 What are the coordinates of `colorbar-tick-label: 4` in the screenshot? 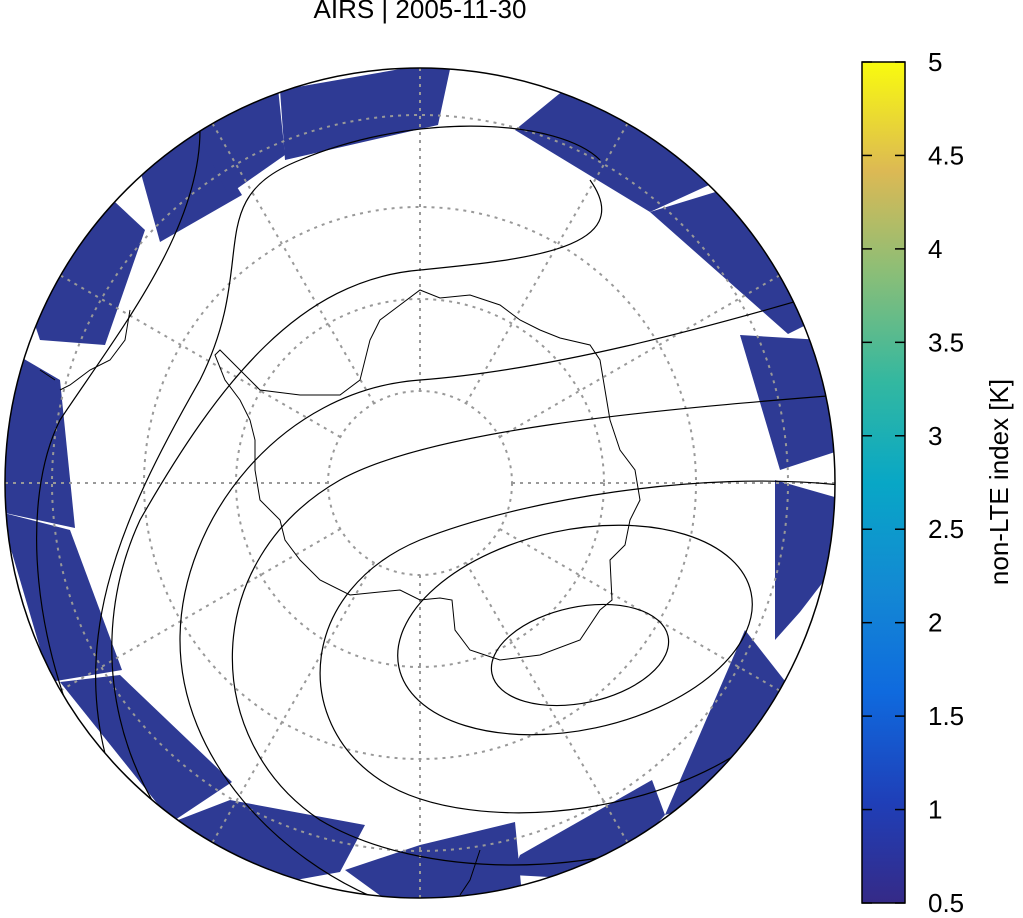 It's located at (935, 249).